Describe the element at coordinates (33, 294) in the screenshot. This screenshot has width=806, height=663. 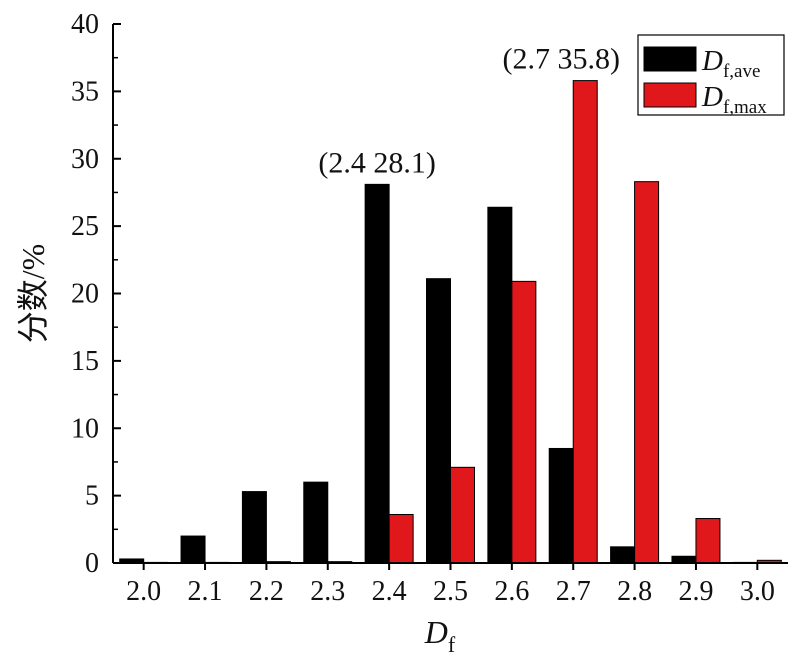
I see `y-axis-title: 分数/%` at that location.